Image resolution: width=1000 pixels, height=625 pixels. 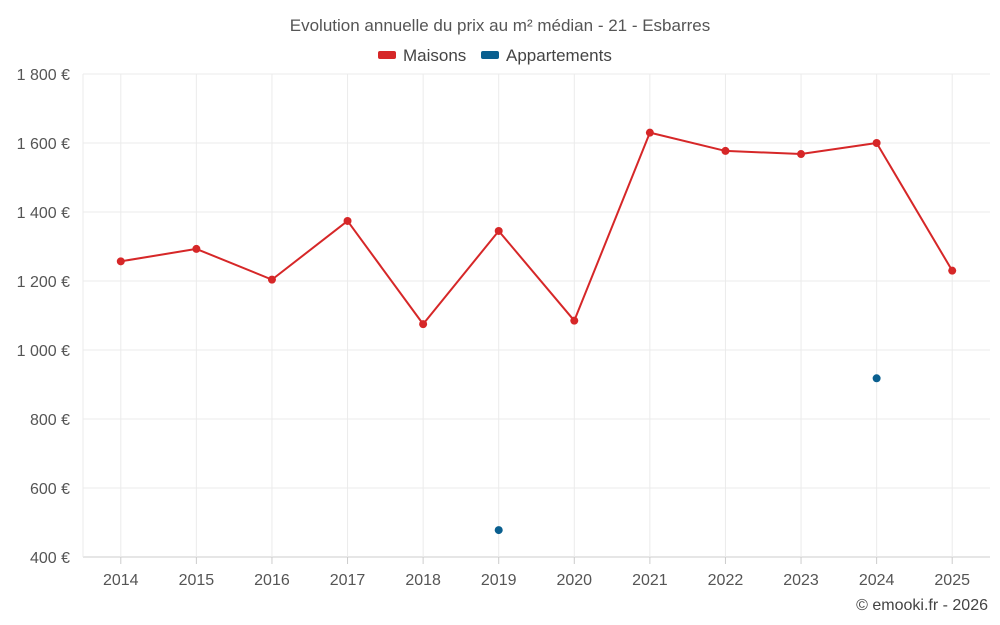 I want to click on legend: Maisons Appartements, so click(x=495, y=55).